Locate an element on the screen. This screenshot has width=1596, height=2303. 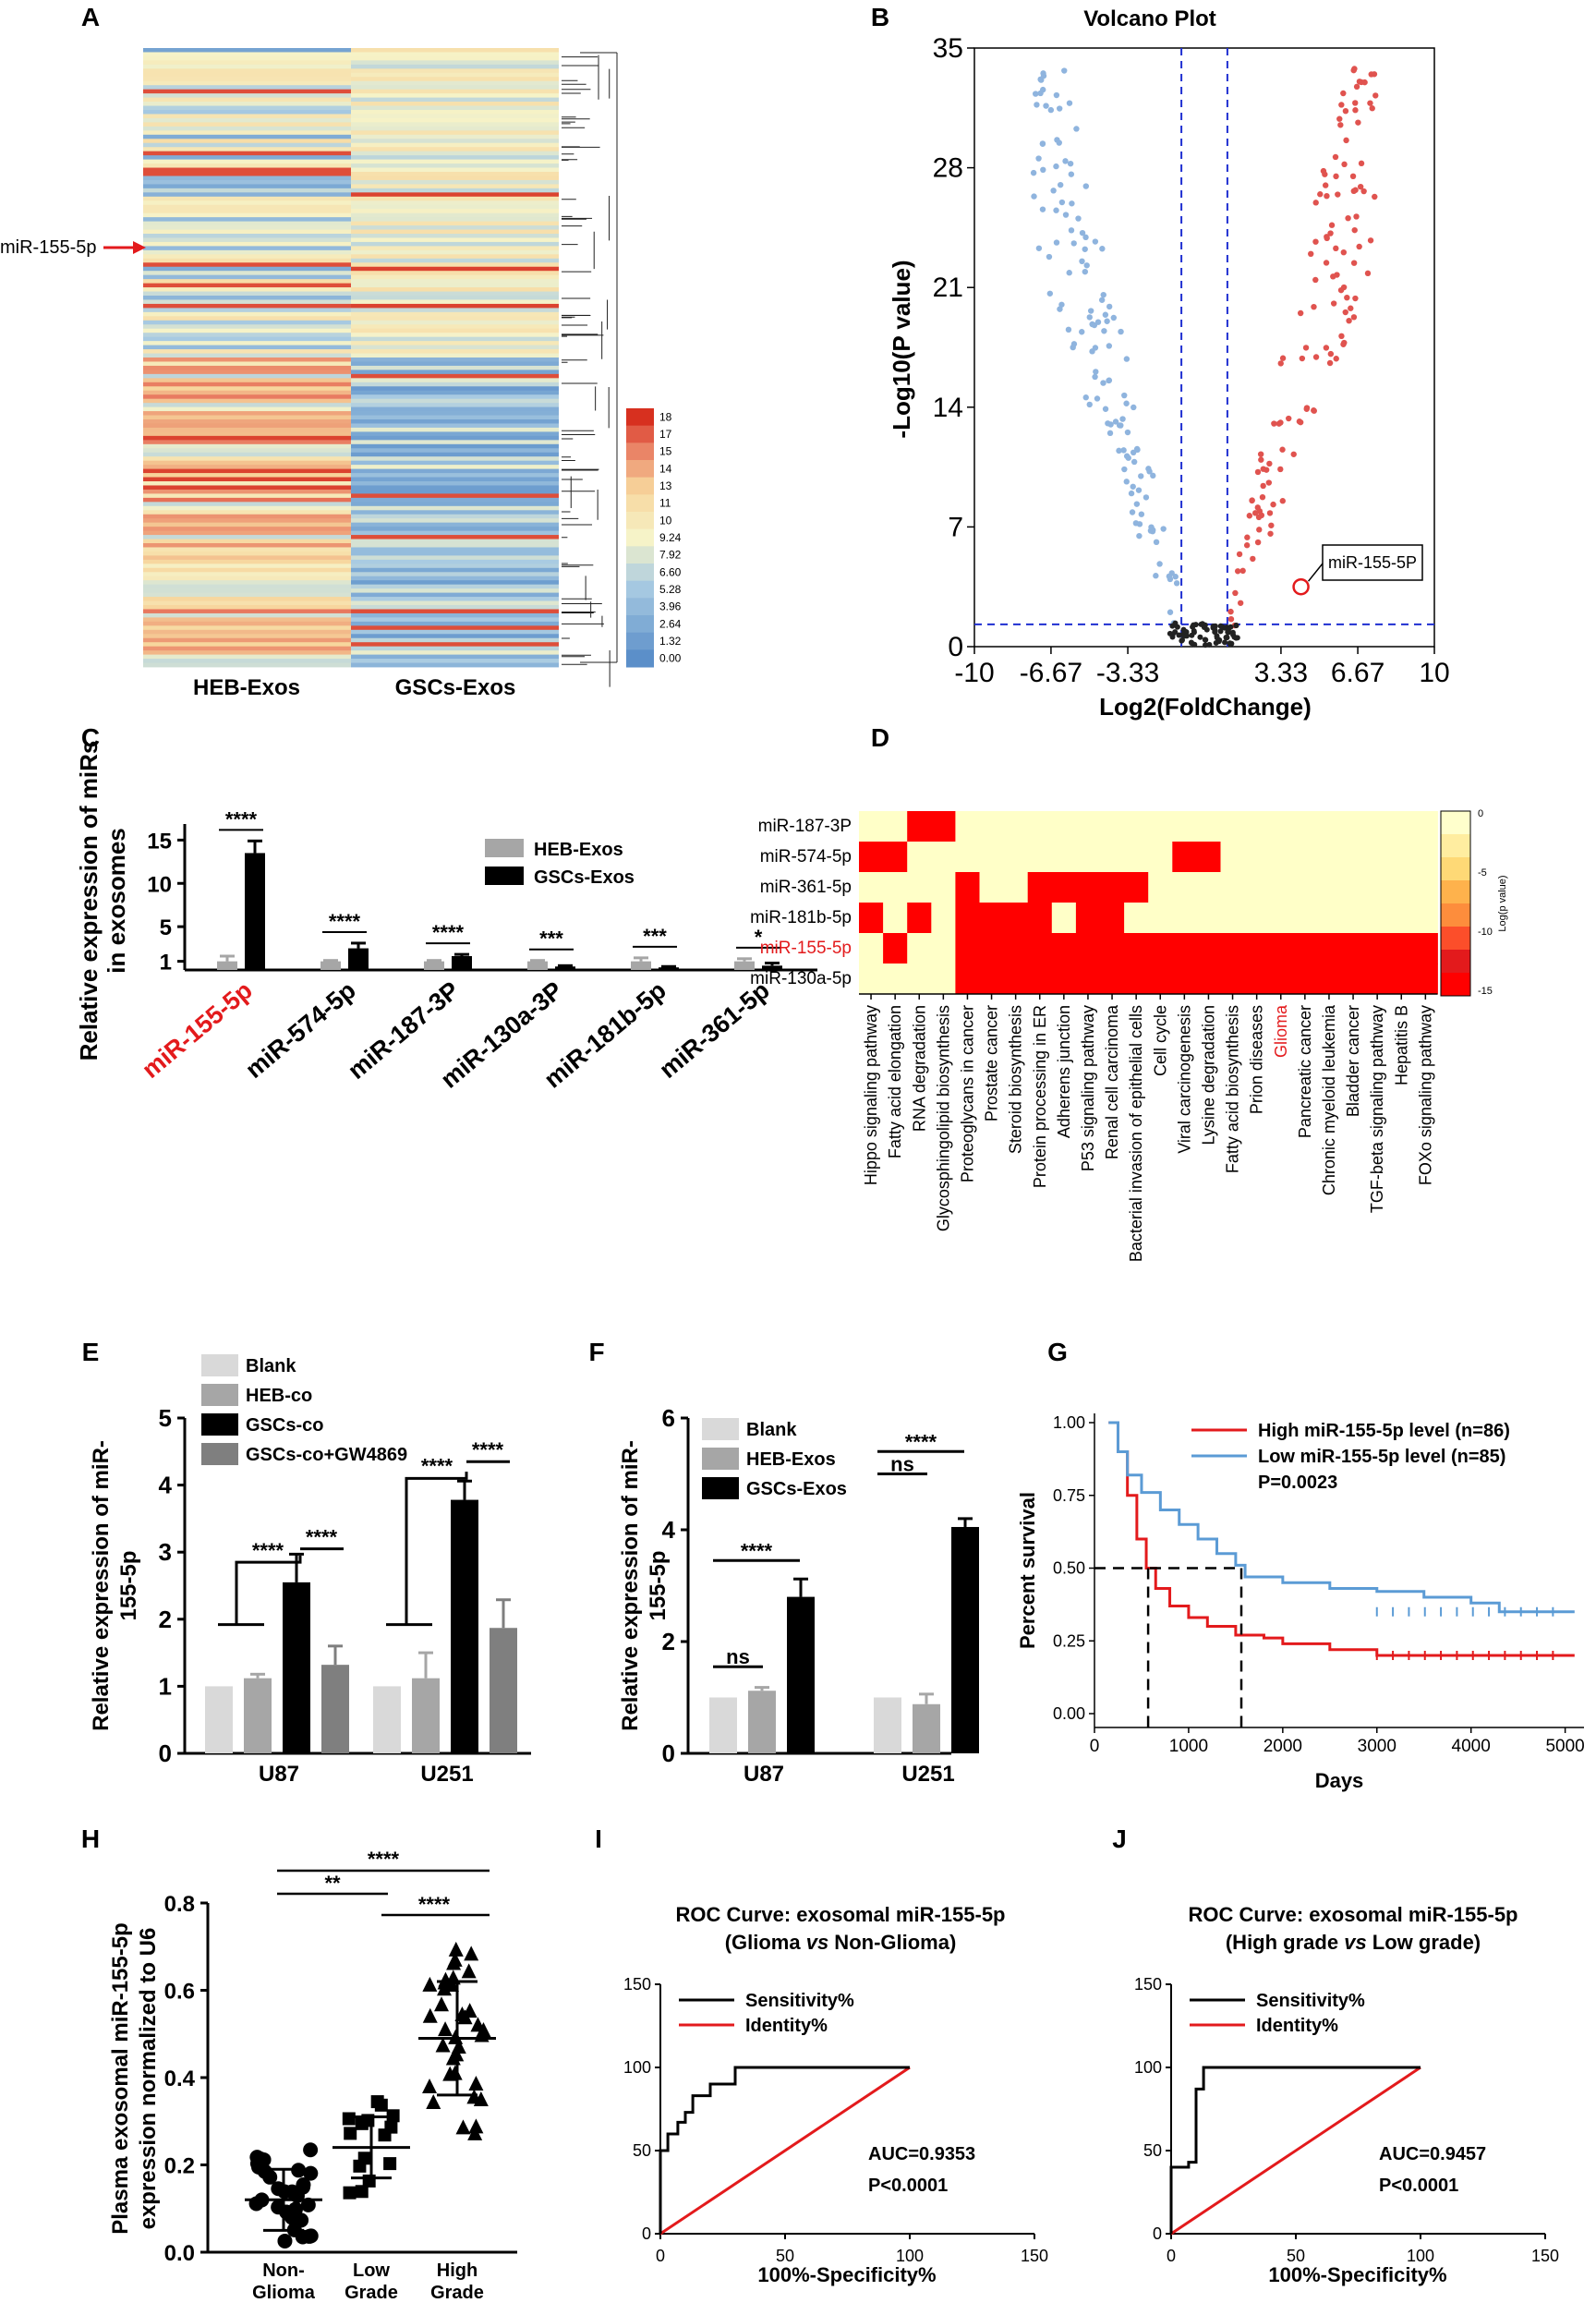
x-tick-label: 6.67 is located at coordinates (1357, 673).